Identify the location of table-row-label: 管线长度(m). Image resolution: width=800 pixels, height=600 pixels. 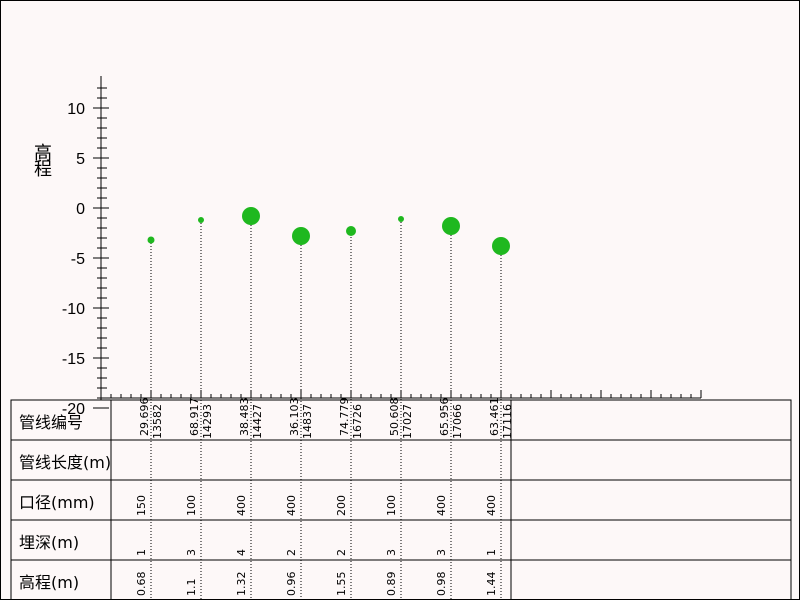
(65, 462).